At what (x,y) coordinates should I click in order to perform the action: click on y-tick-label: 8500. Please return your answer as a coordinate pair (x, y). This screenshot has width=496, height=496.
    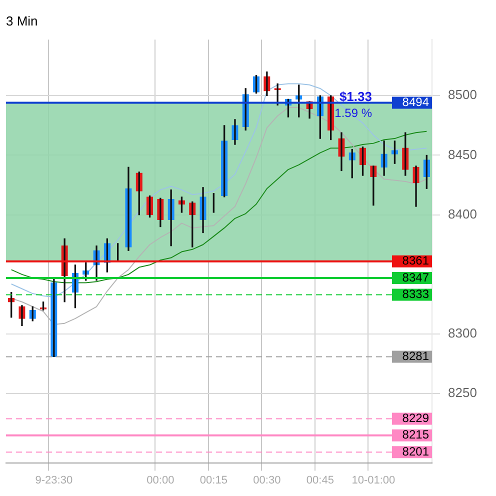
    Looking at the image, I should click on (462, 94).